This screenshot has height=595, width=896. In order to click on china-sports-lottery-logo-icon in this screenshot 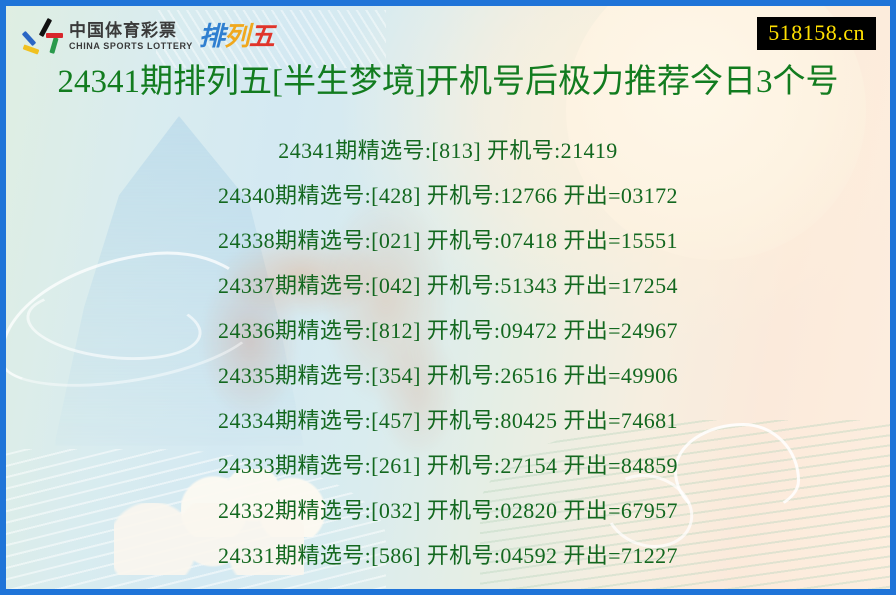, I will do `click(42, 36)`.